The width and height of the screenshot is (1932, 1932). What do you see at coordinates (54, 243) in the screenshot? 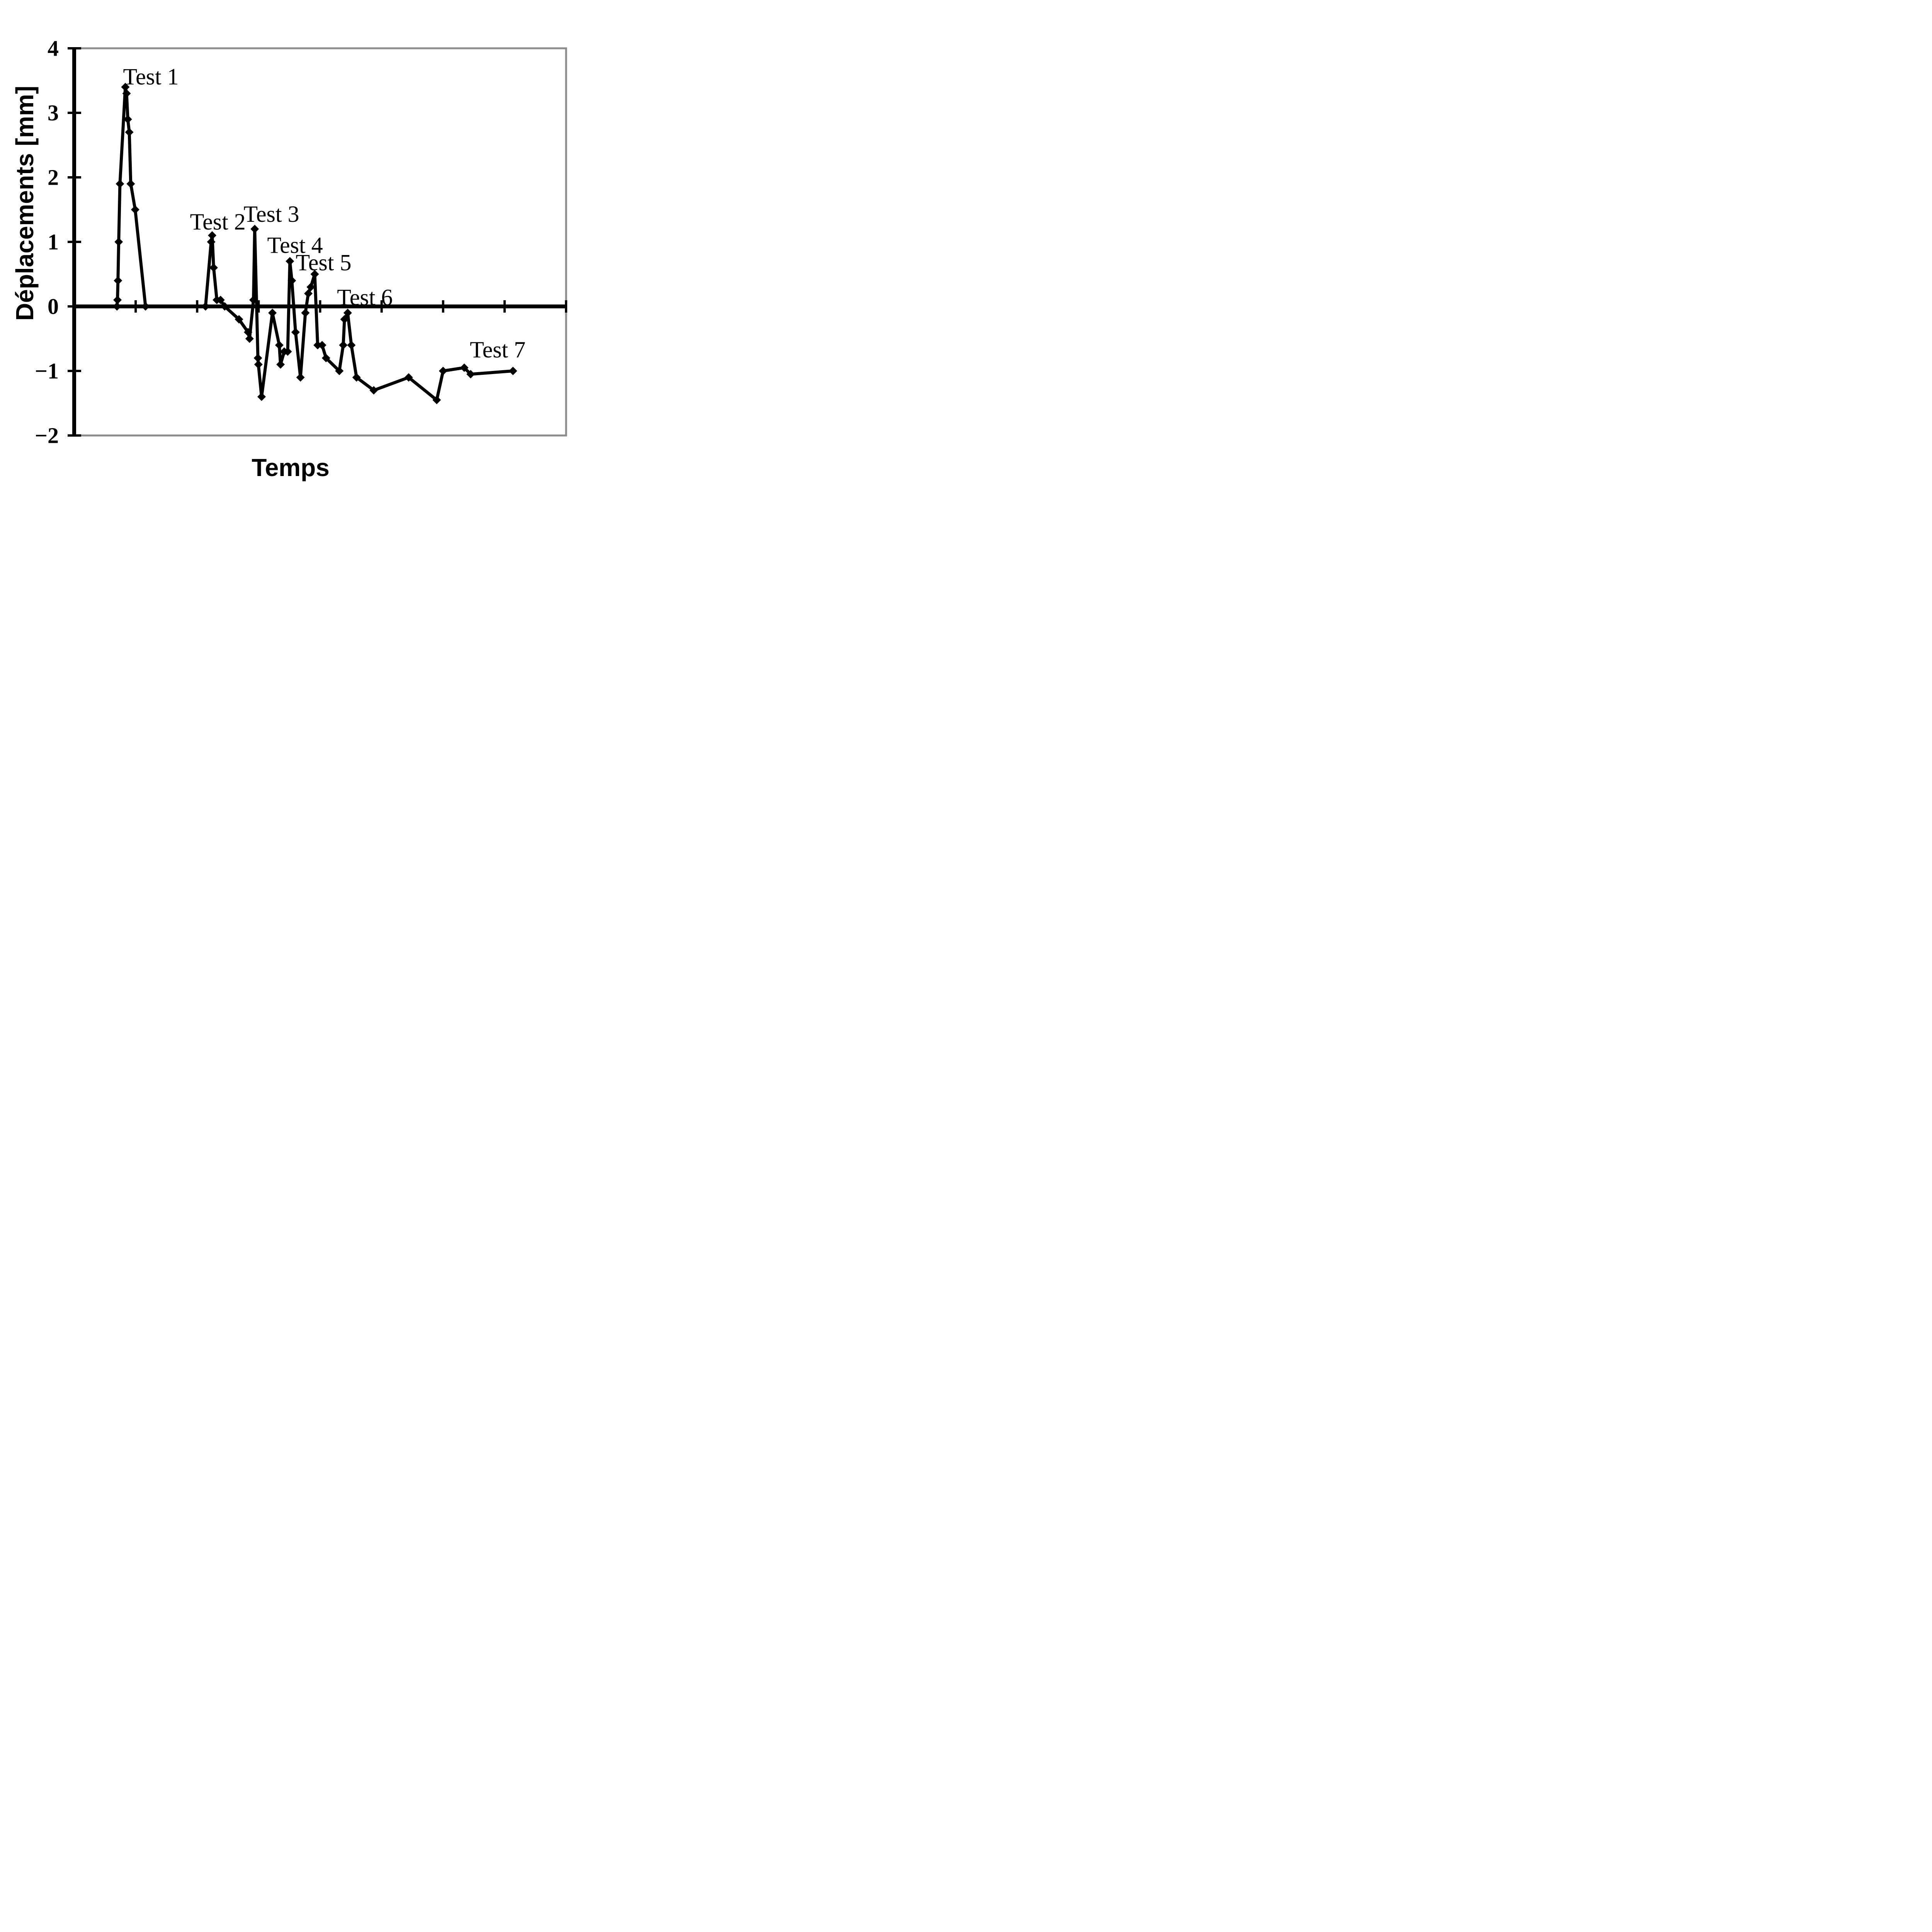
I see `y-tick-label-1: 1` at bounding box center [54, 243].